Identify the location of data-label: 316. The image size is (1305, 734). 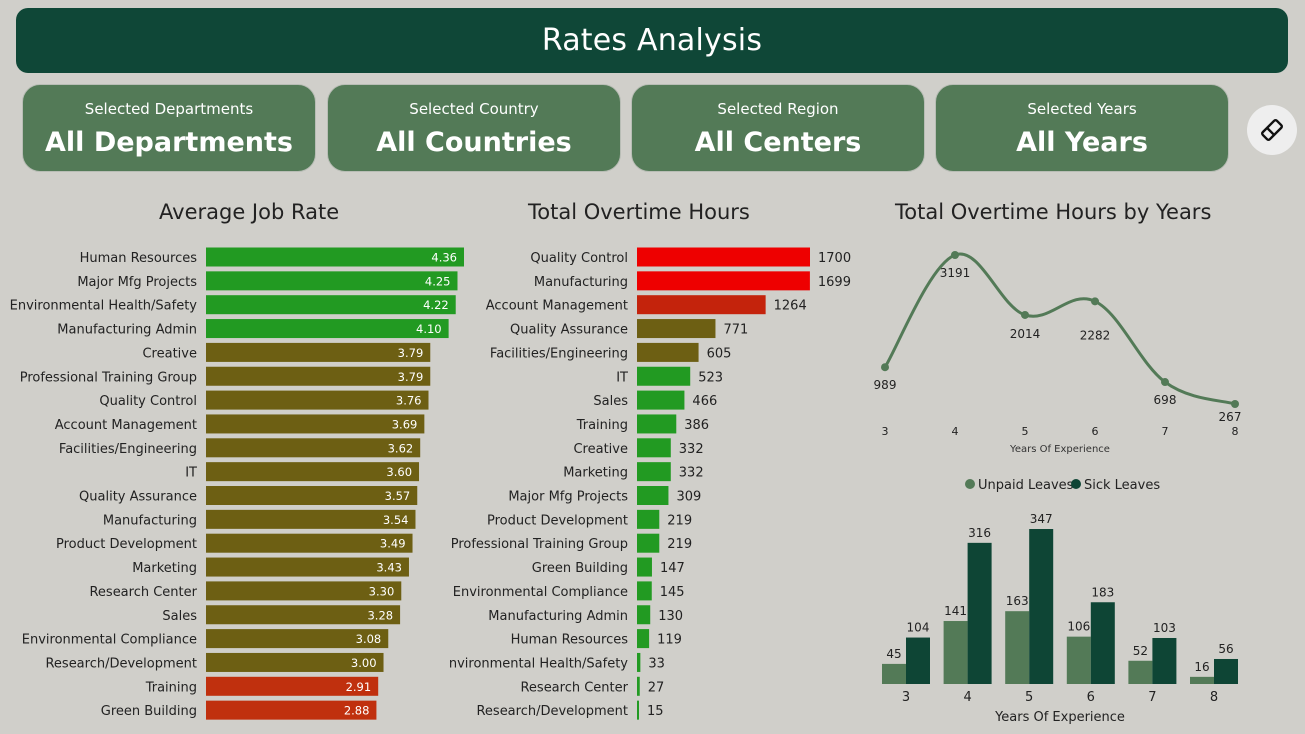
(979, 533).